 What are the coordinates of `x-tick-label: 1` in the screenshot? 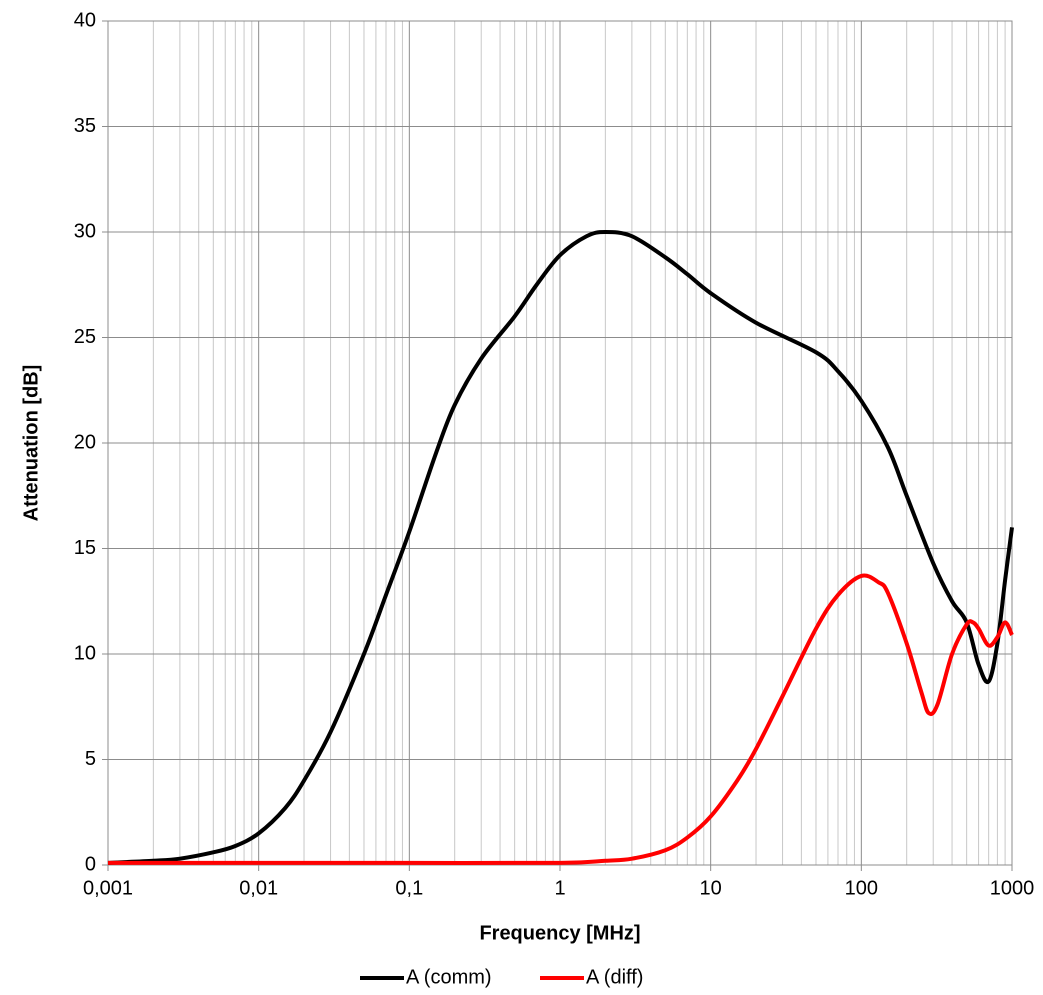 It's located at (559, 888).